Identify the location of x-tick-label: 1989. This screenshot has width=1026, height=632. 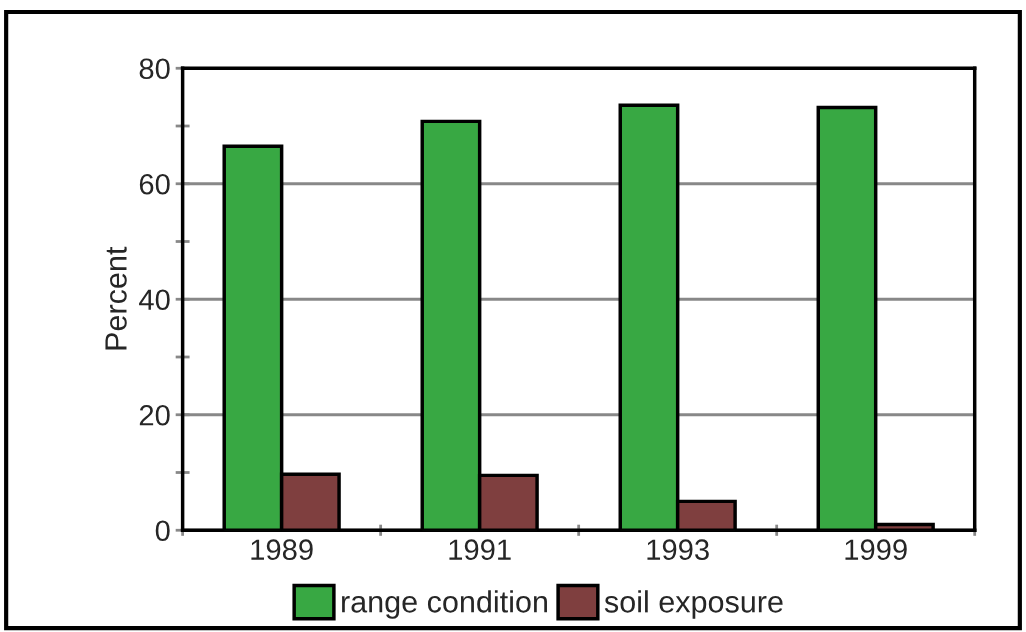
(282, 550).